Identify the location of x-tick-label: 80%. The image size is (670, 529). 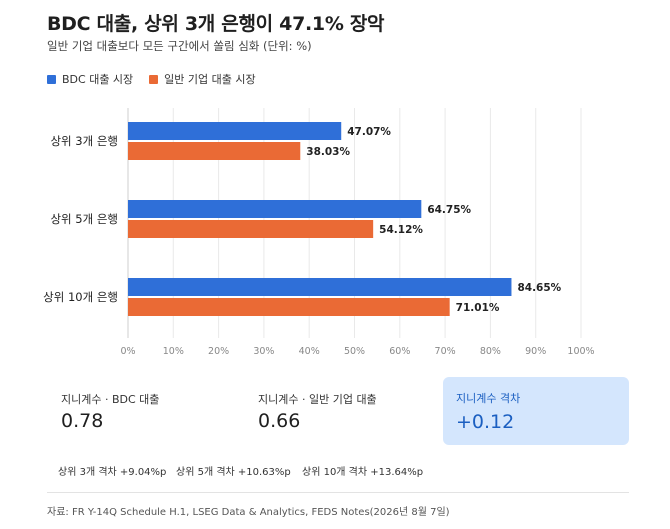
(490, 351).